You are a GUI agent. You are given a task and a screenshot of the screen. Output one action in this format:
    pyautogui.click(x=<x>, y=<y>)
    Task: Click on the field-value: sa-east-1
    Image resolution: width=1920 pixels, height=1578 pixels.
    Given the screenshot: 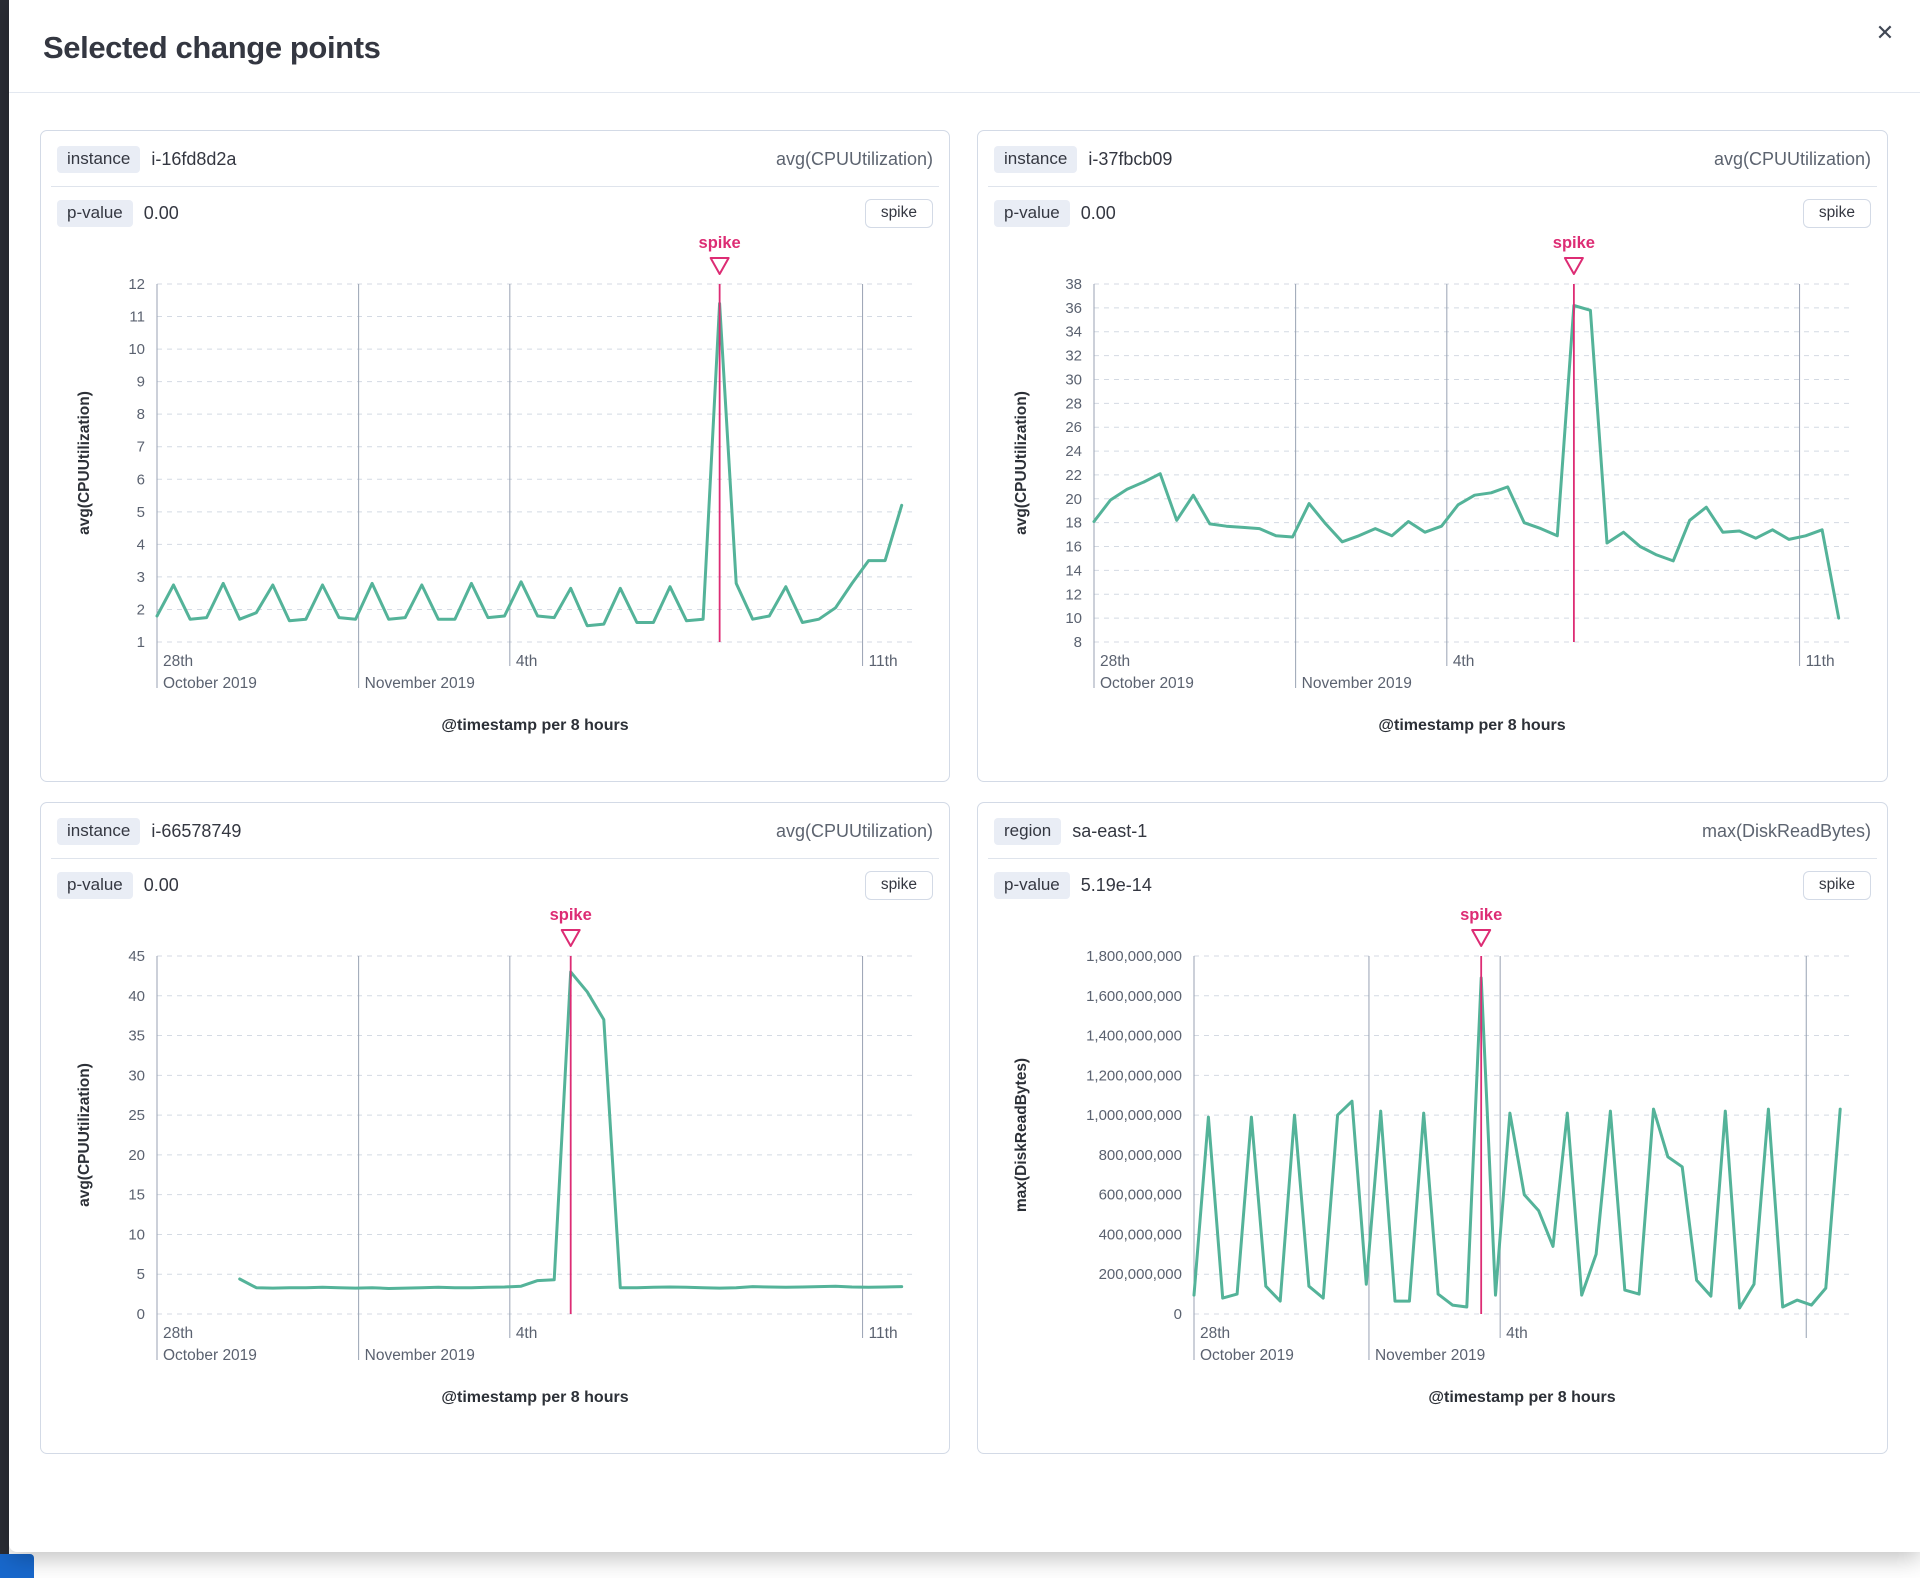 What is the action you would take?
    pyautogui.click(x=1110, y=831)
    